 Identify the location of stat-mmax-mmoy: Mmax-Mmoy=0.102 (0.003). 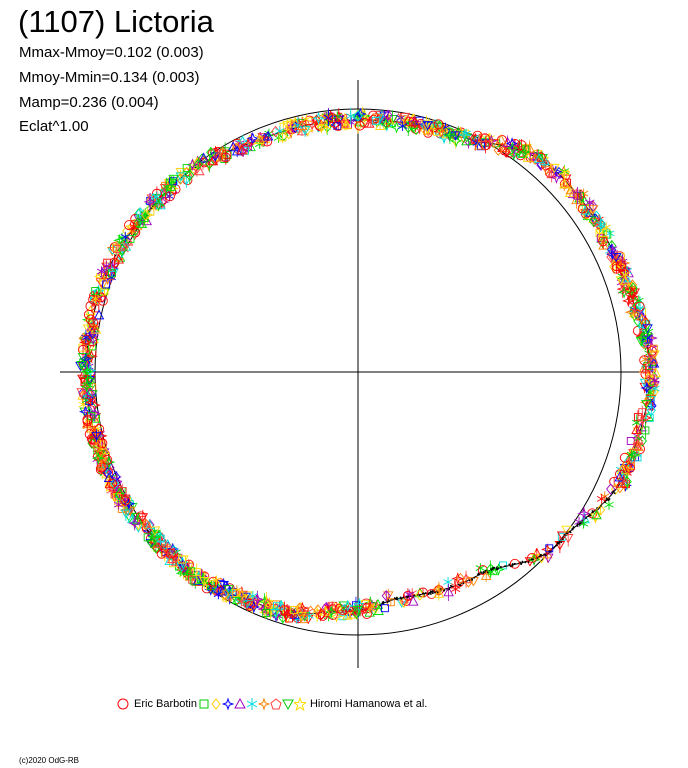
(111, 52).